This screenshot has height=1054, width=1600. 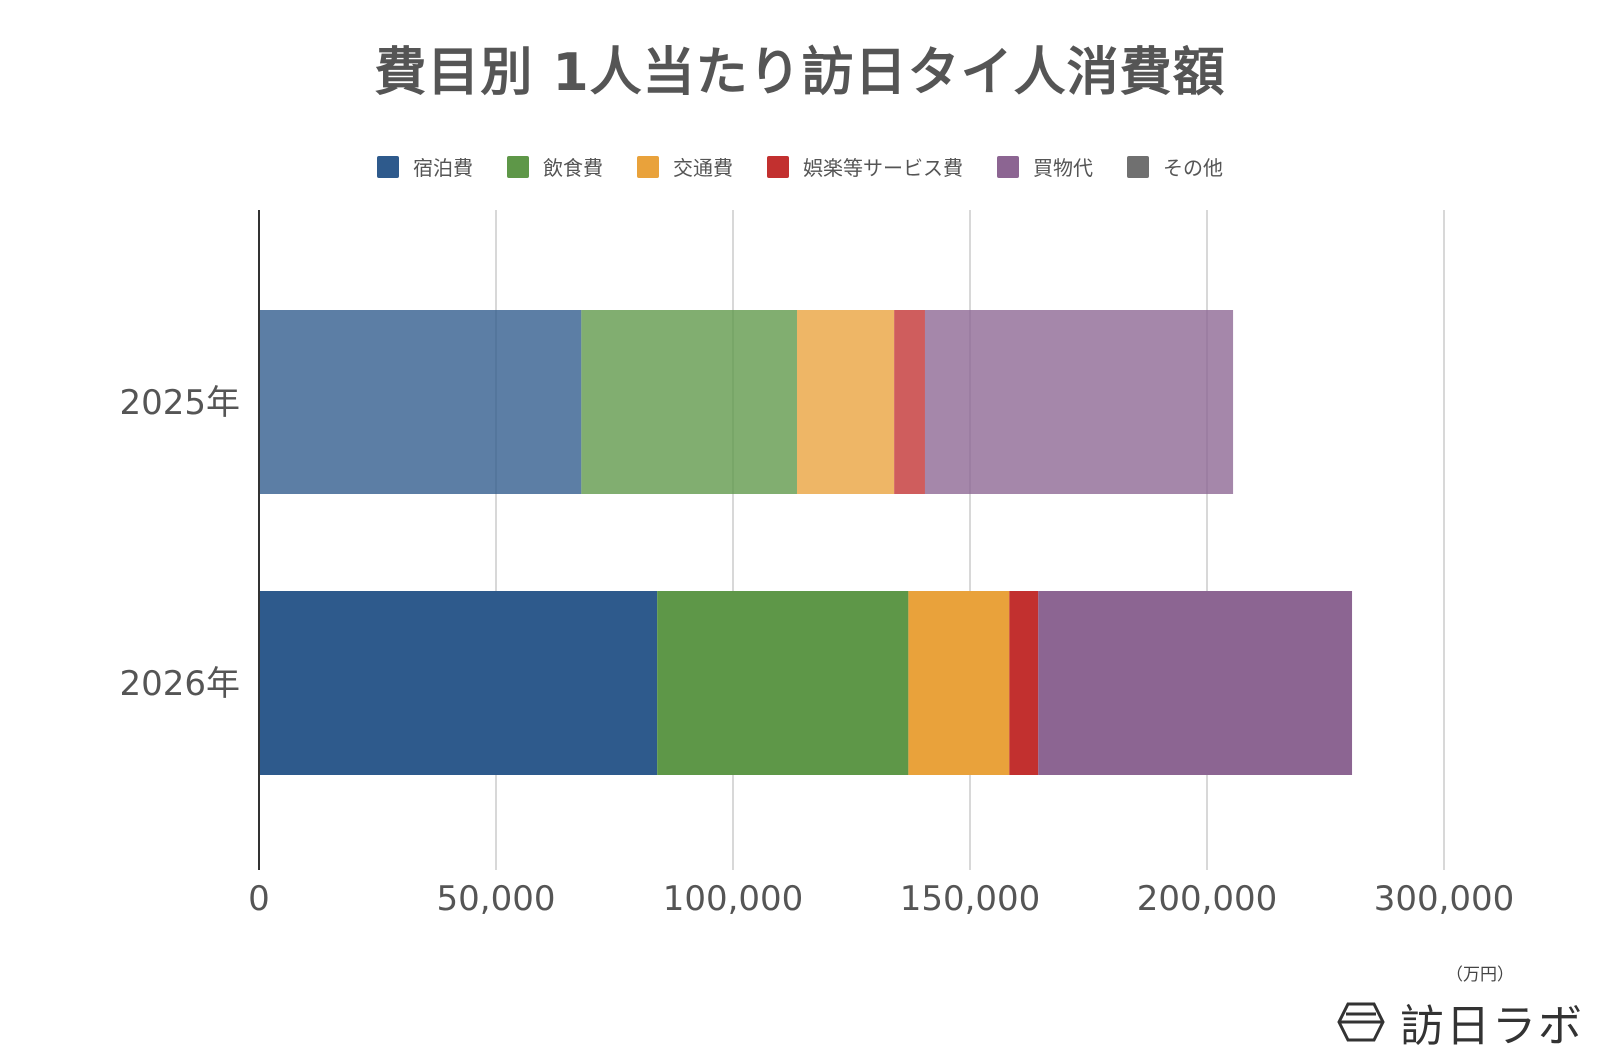 I want to click on legend-item: 買物代, so click(x=1045, y=166).